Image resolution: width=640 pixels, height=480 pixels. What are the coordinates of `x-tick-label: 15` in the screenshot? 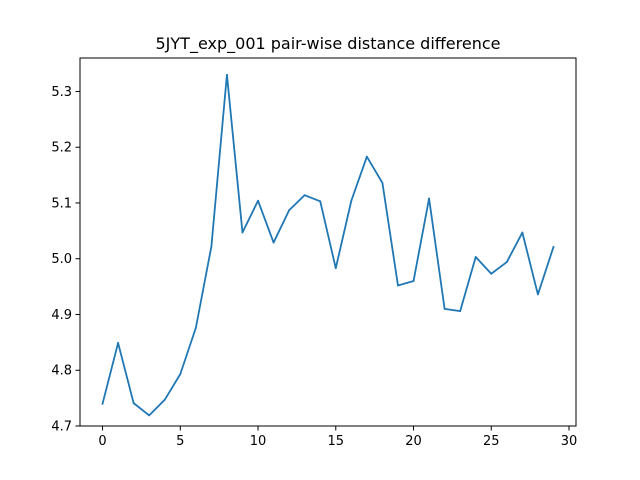 It's located at (336, 441).